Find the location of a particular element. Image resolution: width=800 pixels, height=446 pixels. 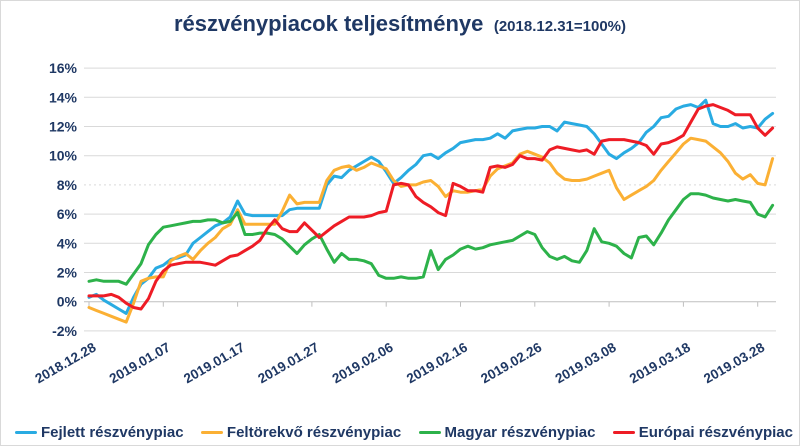

y-axis-tick-label: 16% is located at coordinates (63, 68).